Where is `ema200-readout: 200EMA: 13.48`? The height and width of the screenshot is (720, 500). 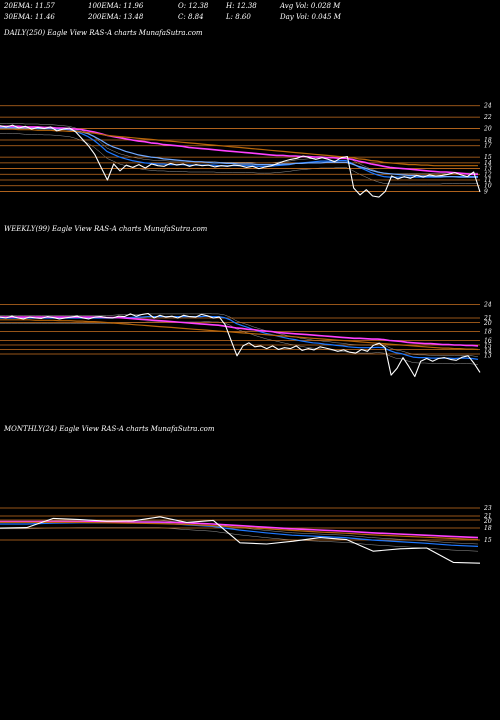
ema200-readout: 200EMA: 13.48 is located at coordinates (116, 17).